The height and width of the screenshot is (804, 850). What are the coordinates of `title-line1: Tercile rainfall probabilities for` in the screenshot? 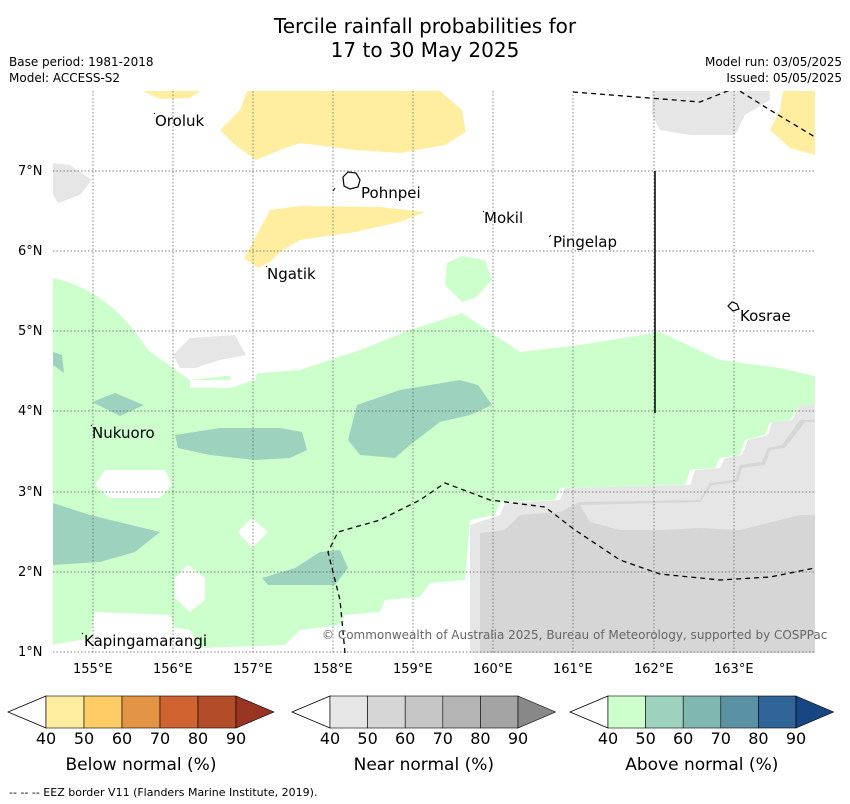 It's located at (425, 26).